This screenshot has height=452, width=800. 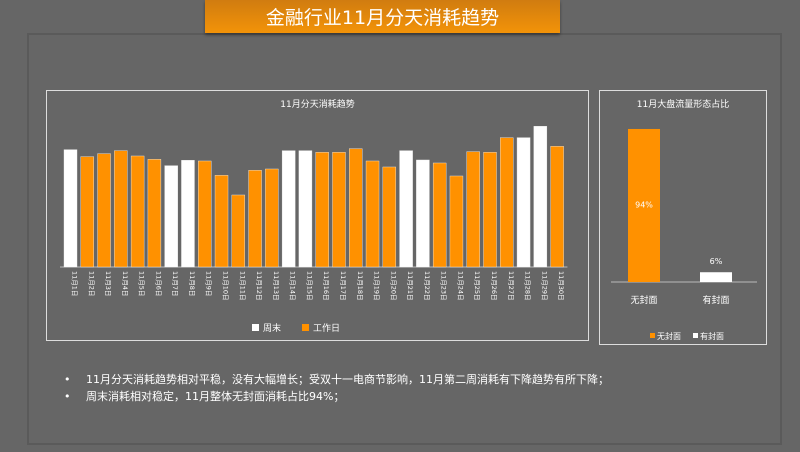 What do you see at coordinates (540, 197) in the screenshot?
I see `bar-11月29日` at bounding box center [540, 197].